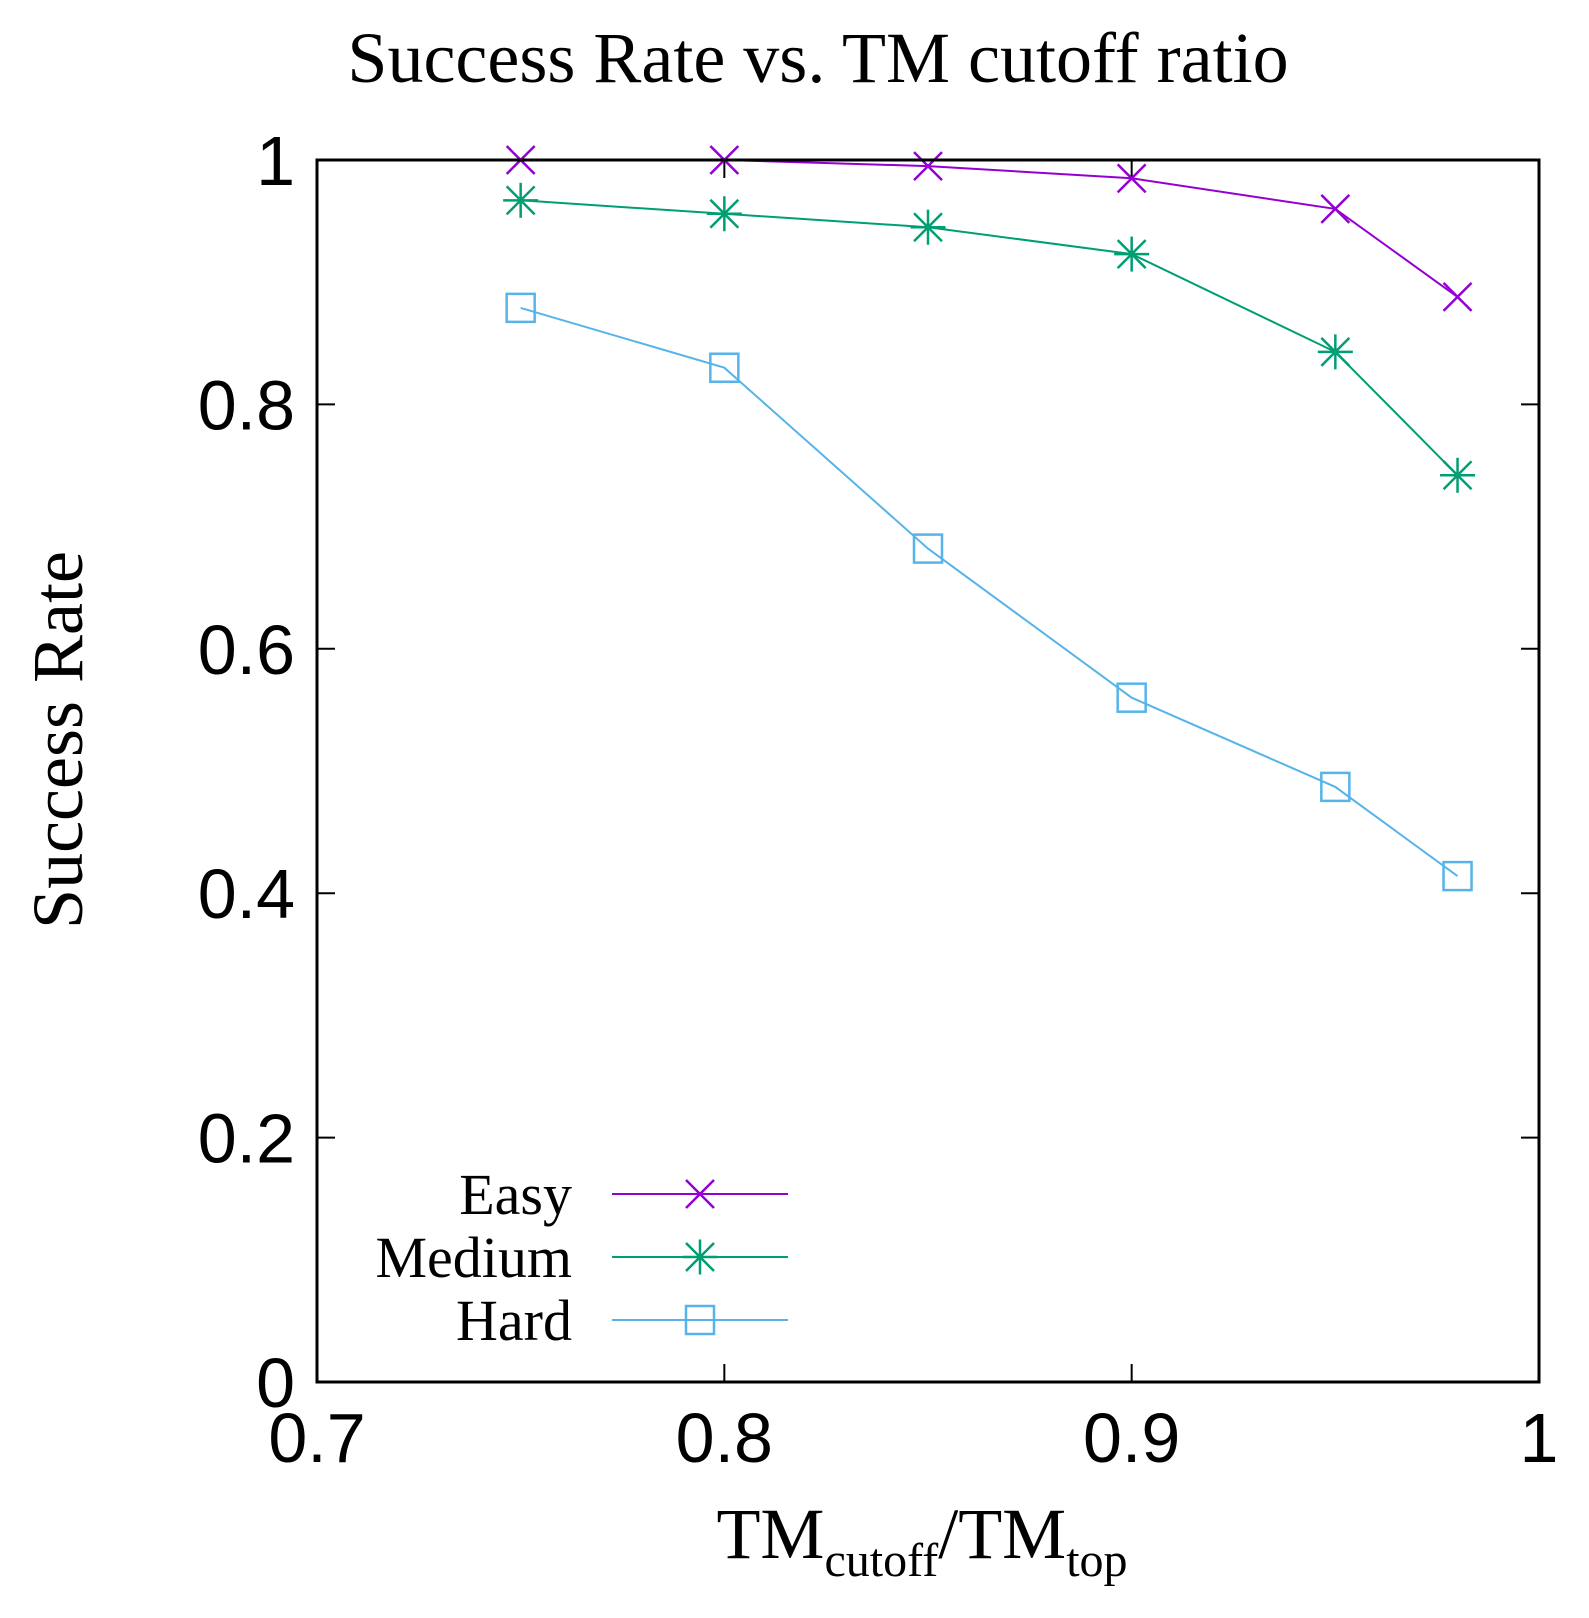 This screenshot has height=1618, width=1589. I want to click on x-axis-label: TMcutoff/TMtop, so click(921, 1540).